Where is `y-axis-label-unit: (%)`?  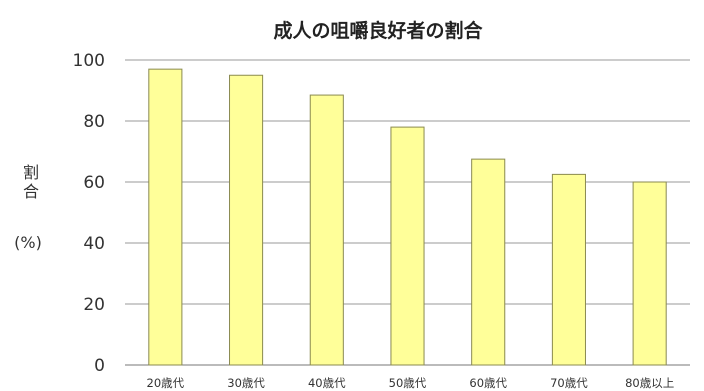 y-axis-label-unit: (%) is located at coordinates (28, 242).